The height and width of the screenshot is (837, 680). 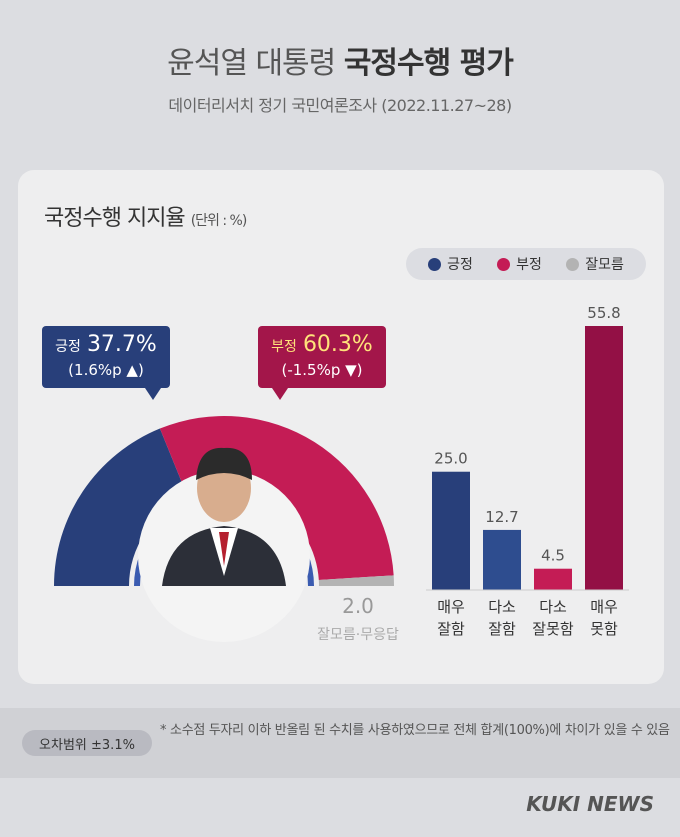 What do you see at coordinates (460, 265) in the screenshot?
I see `legend-label: 긍정` at bounding box center [460, 265].